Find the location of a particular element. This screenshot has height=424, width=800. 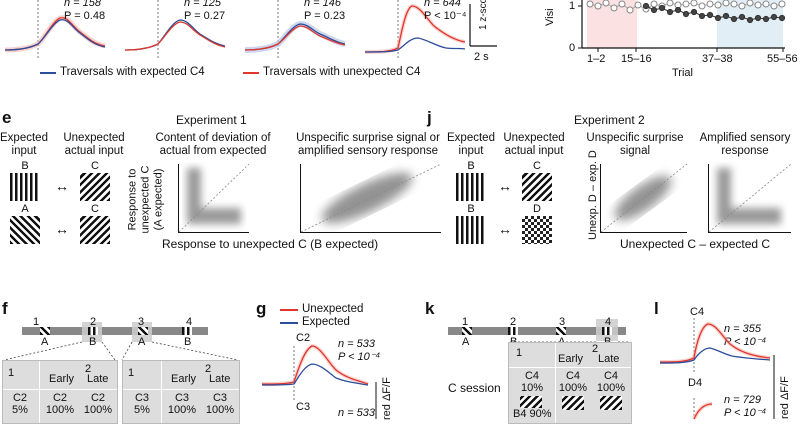

table-right-h1: 1 is located at coordinates (131, 373).